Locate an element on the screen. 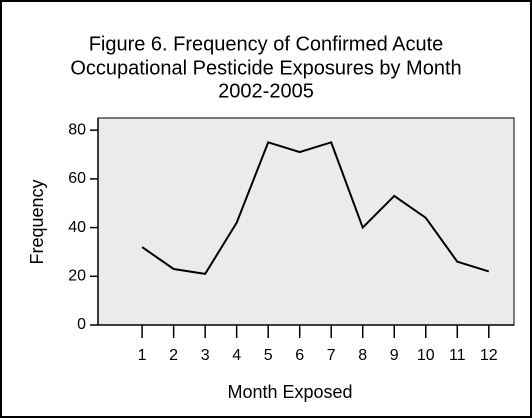  x-tick-label: 2 is located at coordinates (173, 355).